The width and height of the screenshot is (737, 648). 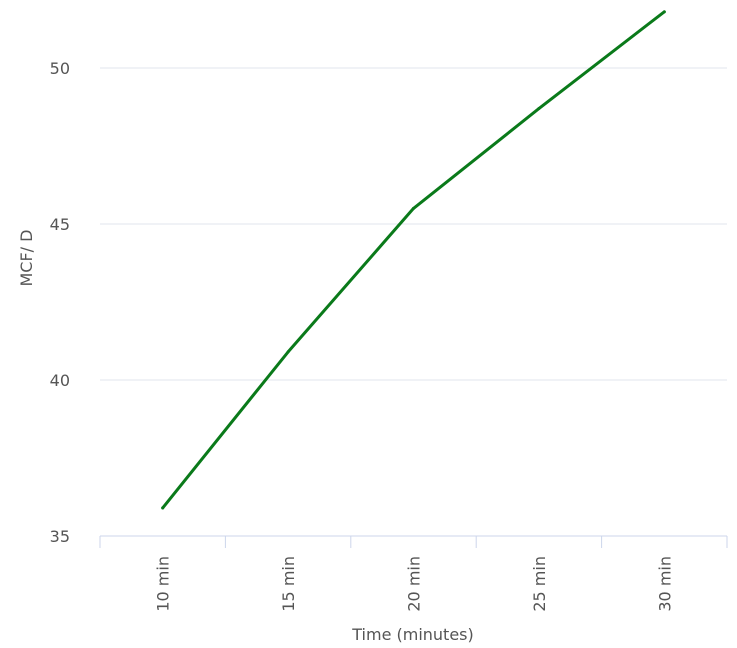 I want to click on x-tick-label: 30 min, so click(x=664, y=584).